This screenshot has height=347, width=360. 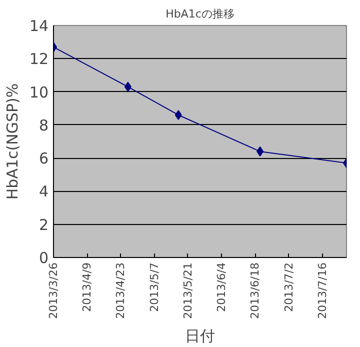 What do you see at coordinates (43, 159) in the screenshot?
I see `y-tick-label: 6` at bounding box center [43, 159].